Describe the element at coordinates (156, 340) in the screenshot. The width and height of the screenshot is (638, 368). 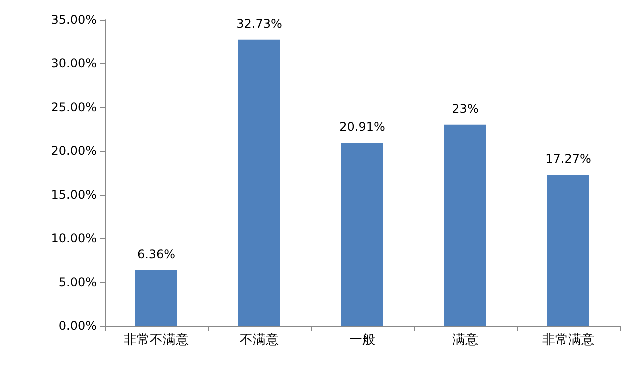
I see `x-tick-label: 非常不满意` at that location.